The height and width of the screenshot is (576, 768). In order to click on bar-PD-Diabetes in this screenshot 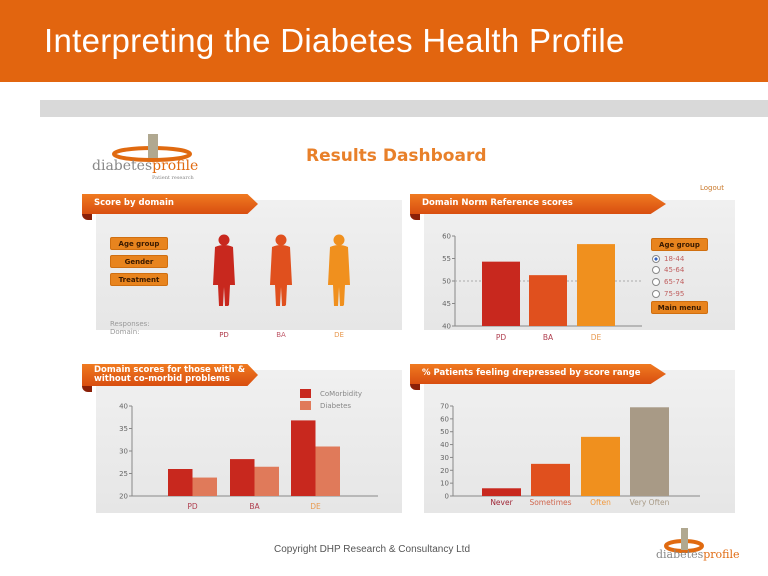, I will do `click(204, 486)`.